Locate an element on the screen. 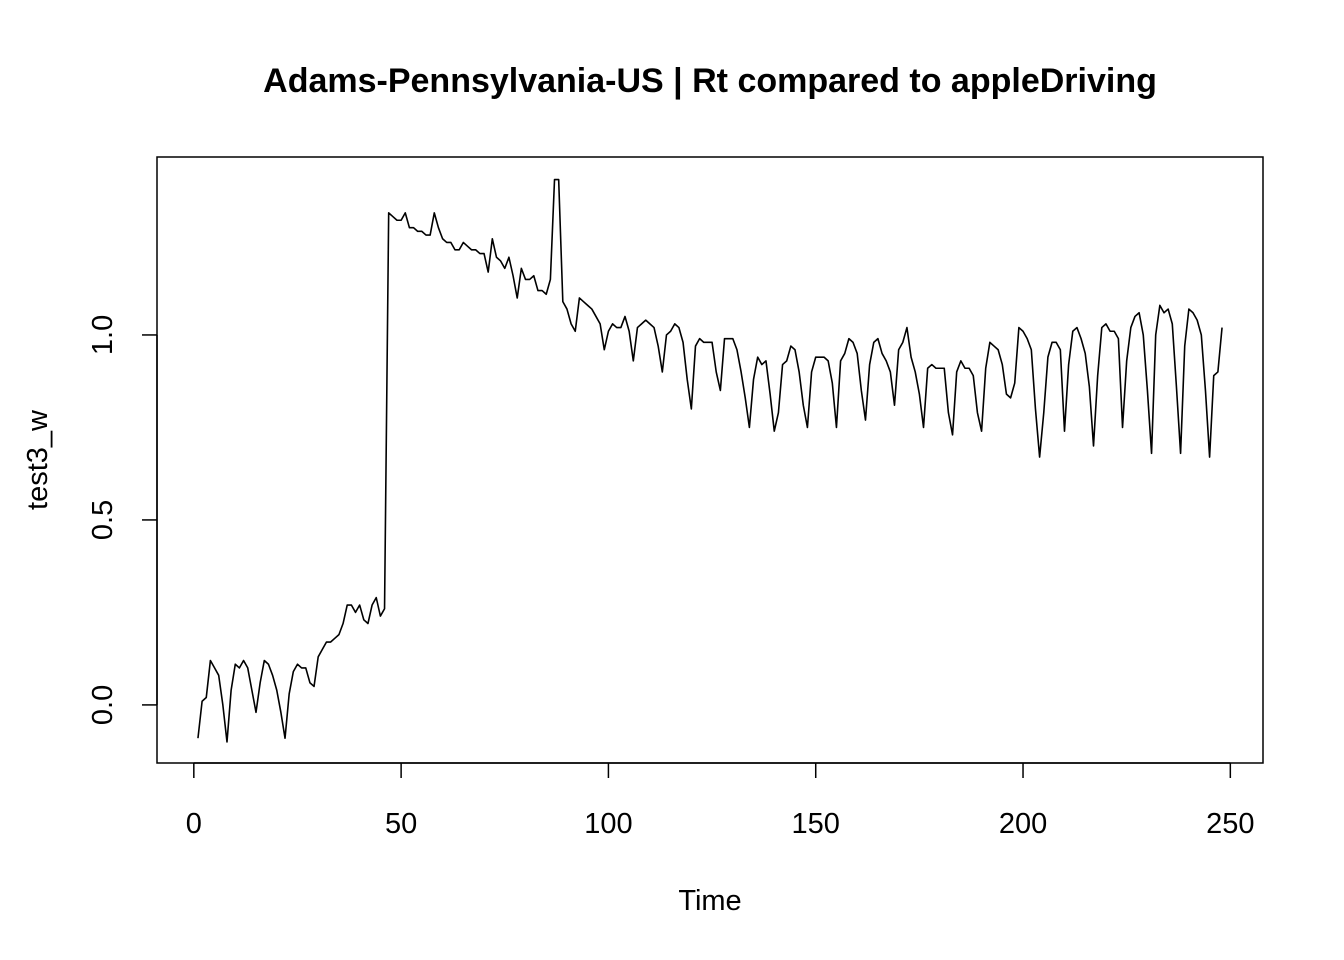  y-tick-label: 0.0 is located at coordinates (103, 705).